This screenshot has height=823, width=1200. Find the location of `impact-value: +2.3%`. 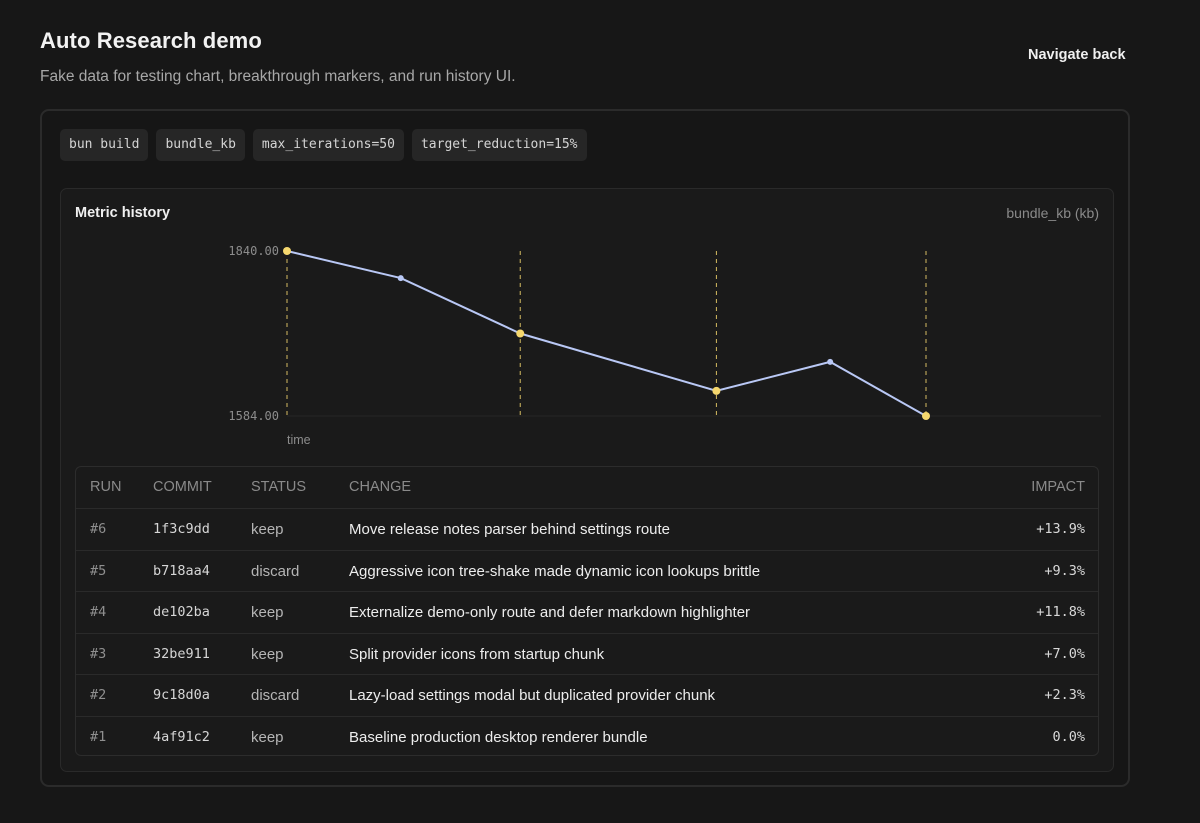

impact-value: +2.3% is located at coordinates (1064, 695).